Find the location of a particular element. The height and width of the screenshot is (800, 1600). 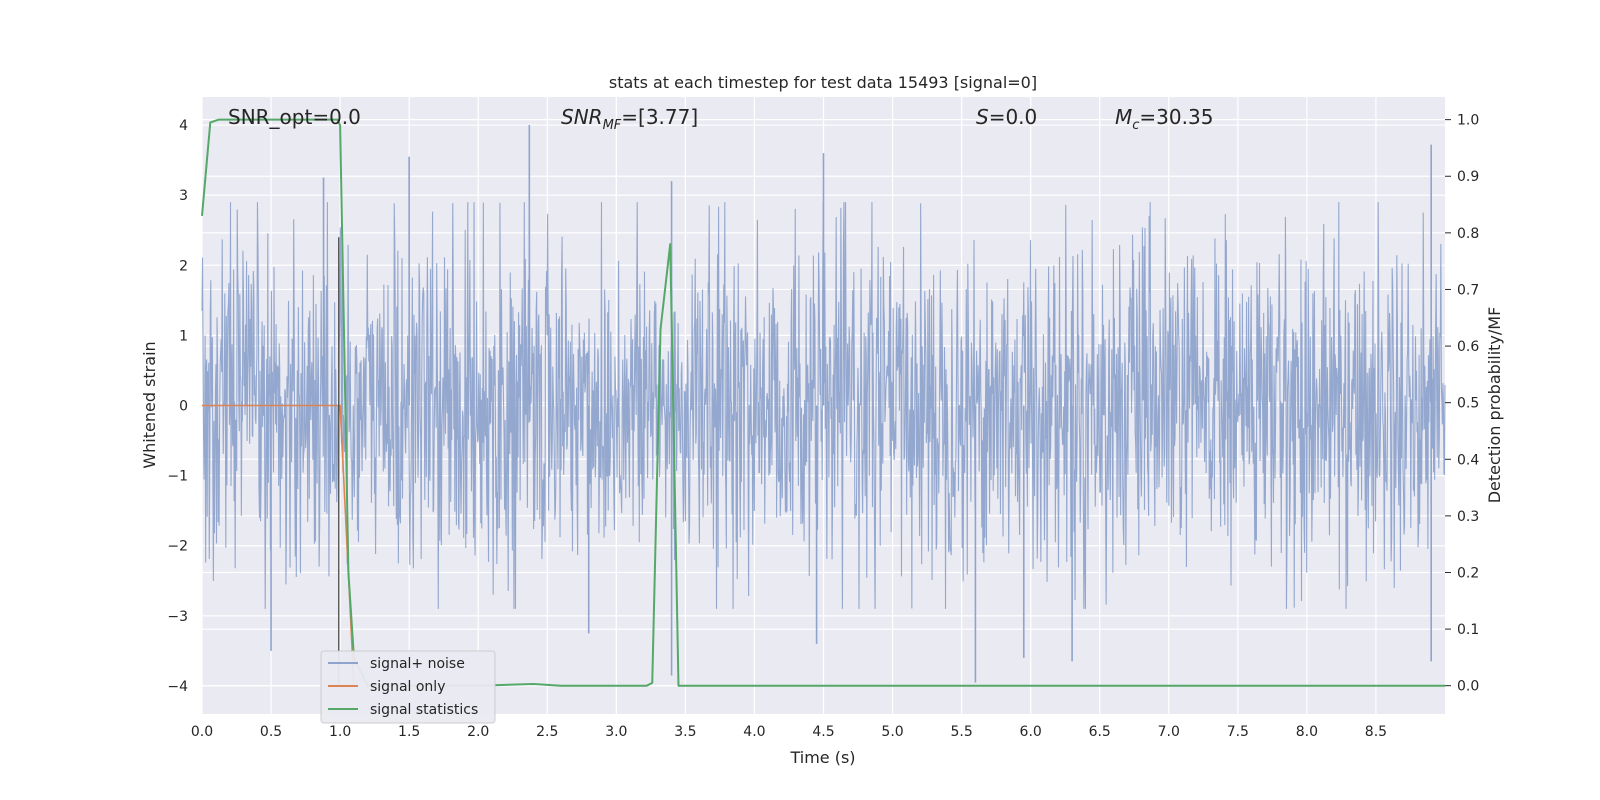

x-tick-label: 5.5 is located at coordinates (961, 732).